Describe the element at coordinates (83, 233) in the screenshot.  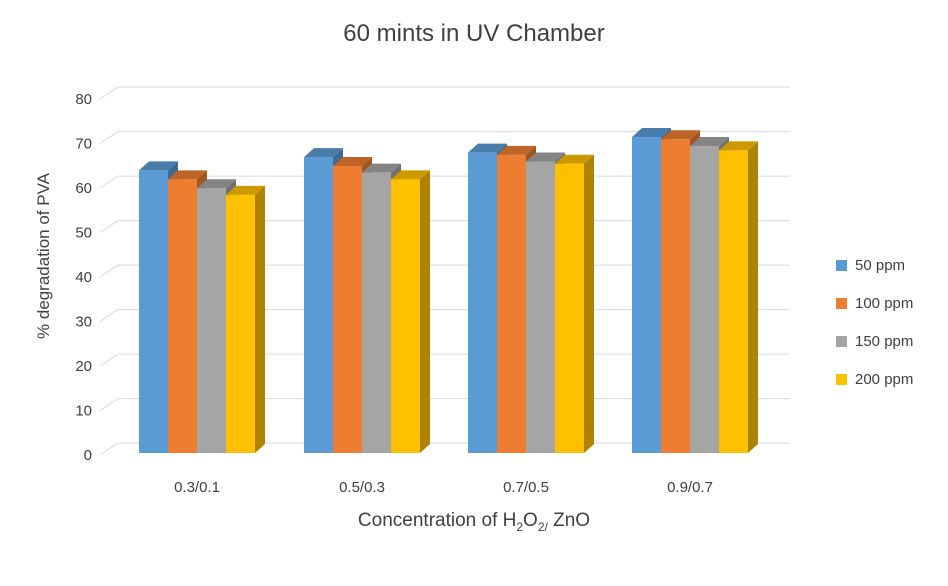
I see `y-tick-label: 50` at that location.